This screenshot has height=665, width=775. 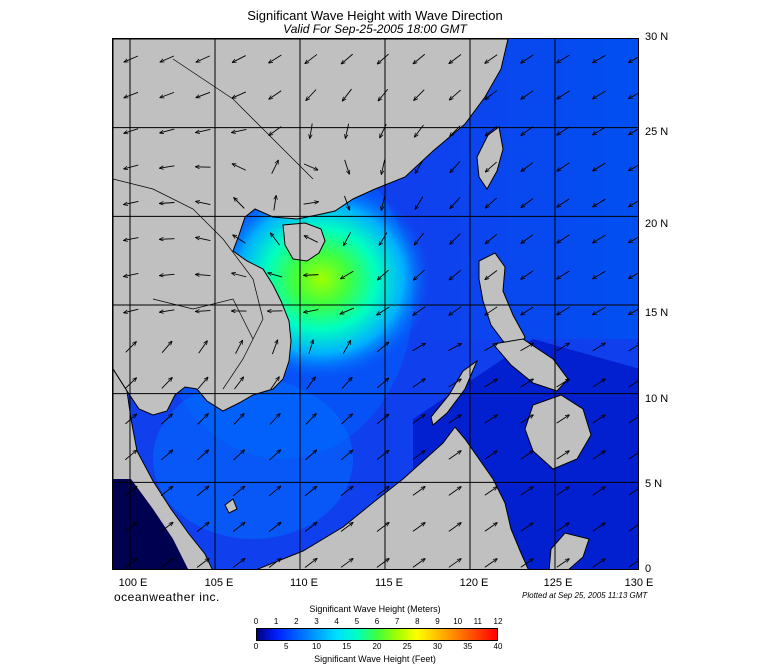 What do you see at coordinates (219, 583) in the screenshot?
I see `lon-label-105e: 105 E` at bounding box center [219, 583].